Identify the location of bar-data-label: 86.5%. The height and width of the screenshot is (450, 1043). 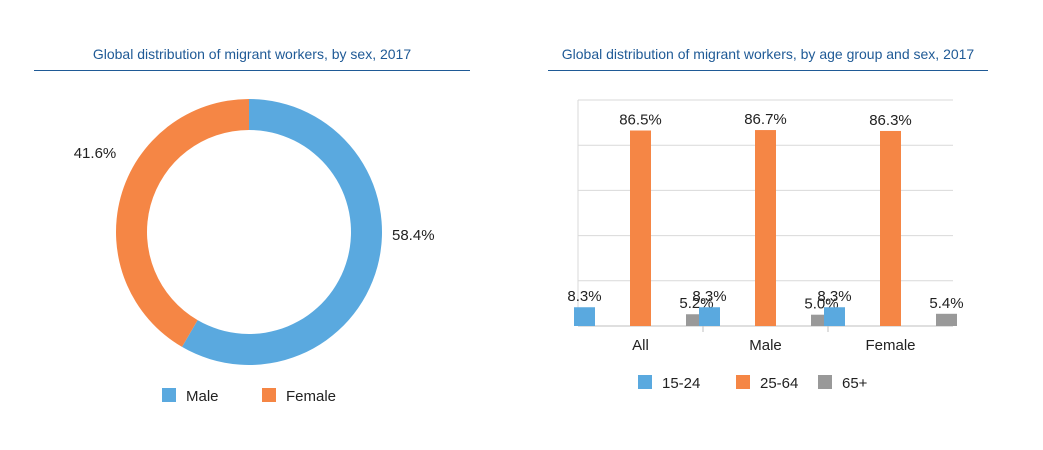
(640, 120).